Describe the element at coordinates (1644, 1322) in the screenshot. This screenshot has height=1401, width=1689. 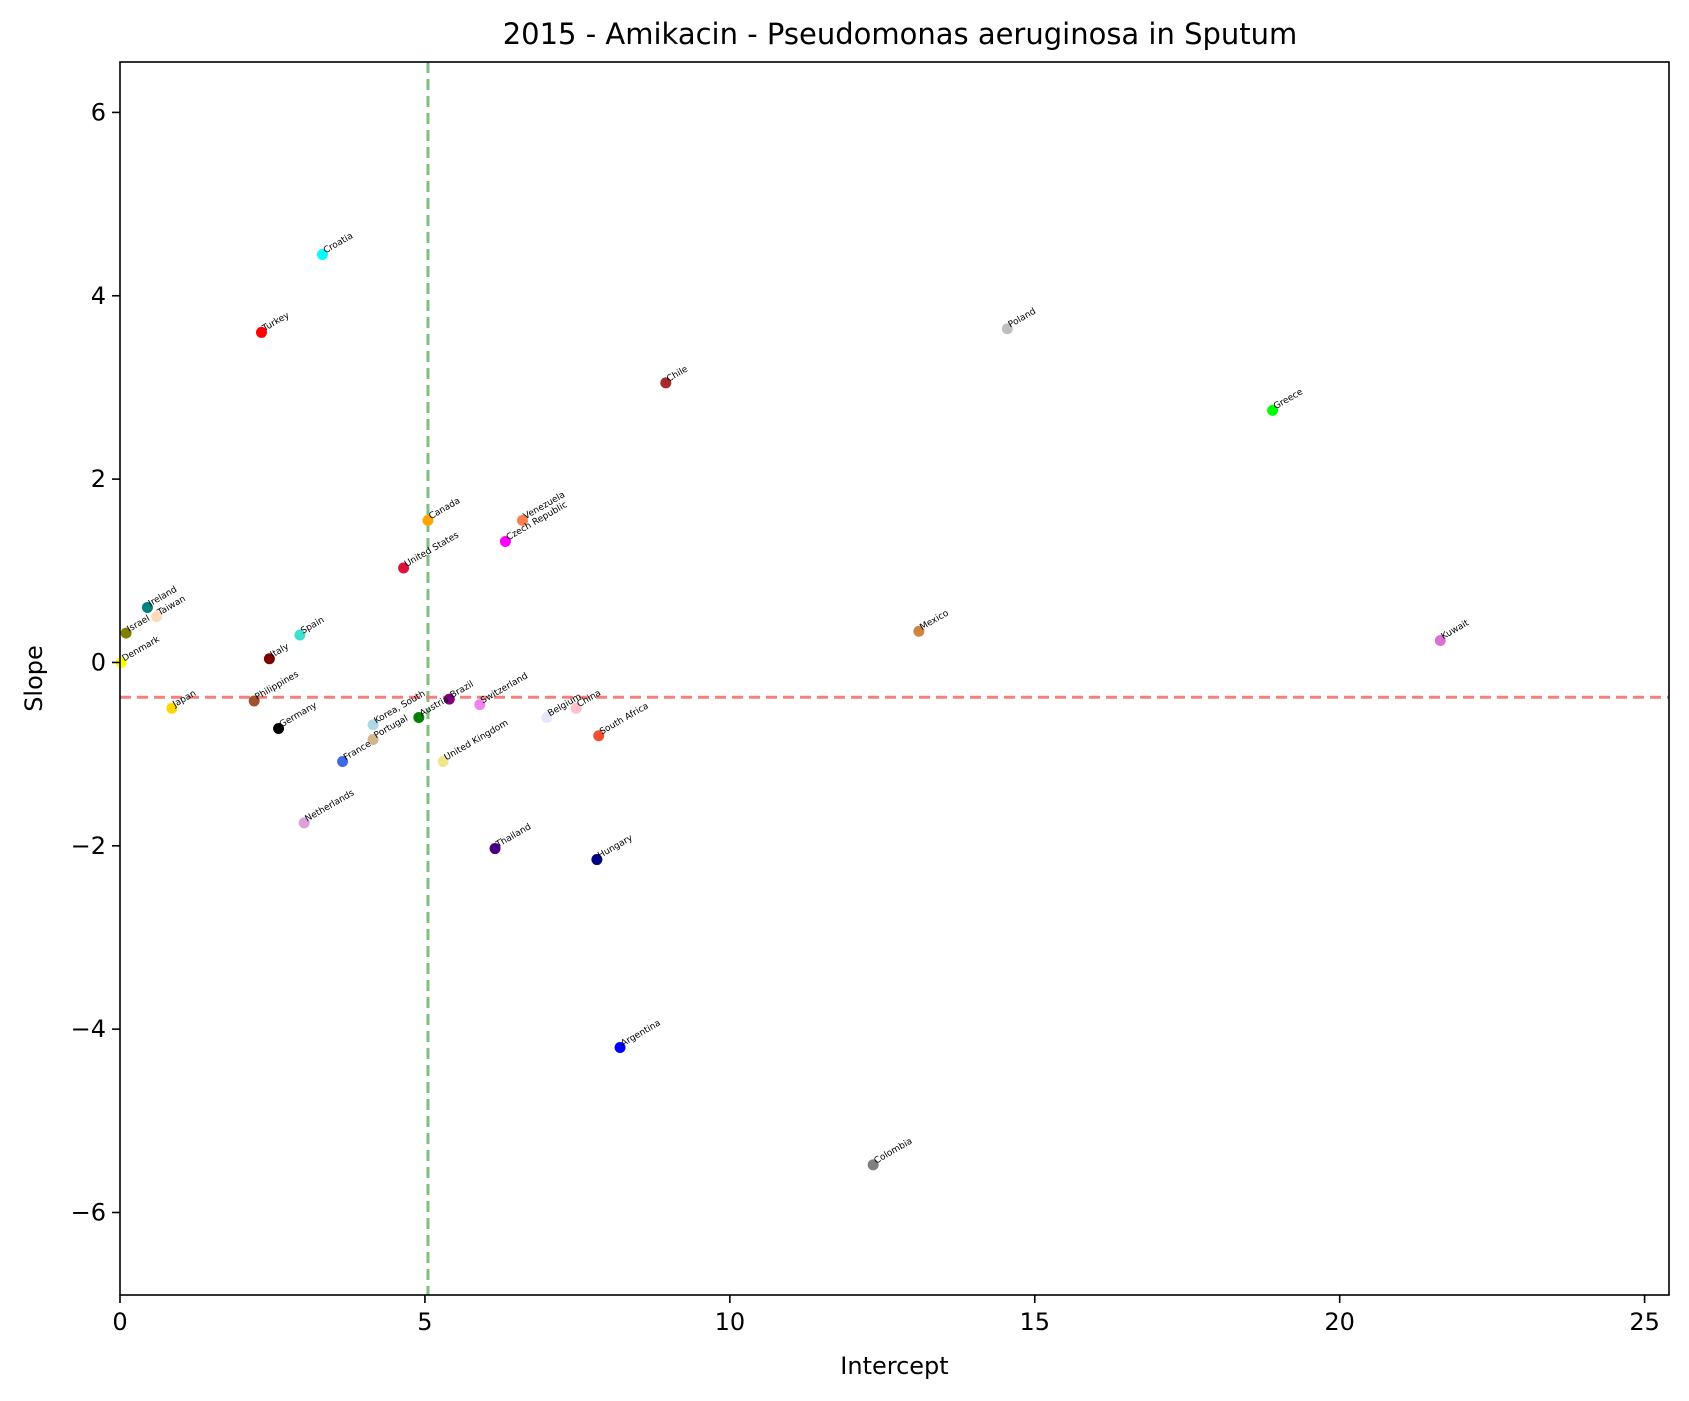
I see `x-tick-label: 25` at that location.